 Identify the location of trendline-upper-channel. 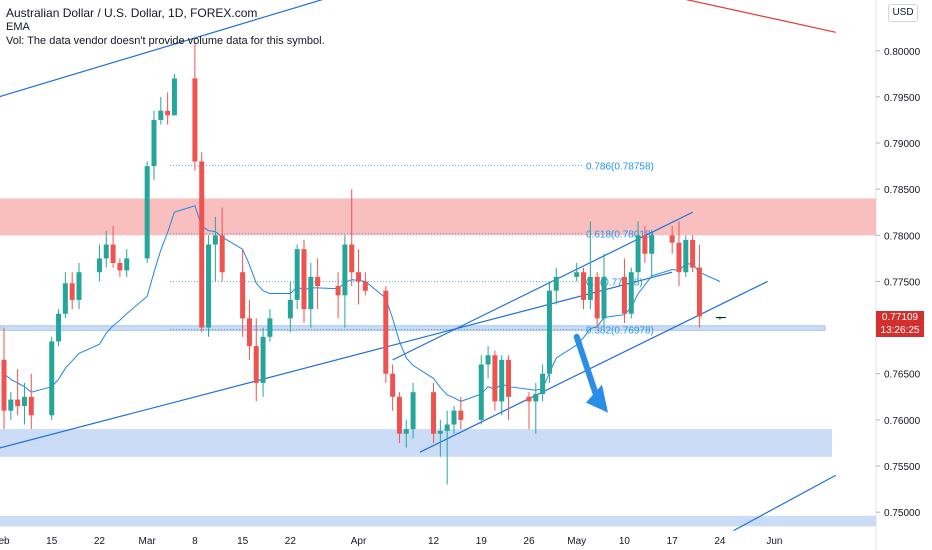
(176, 51).